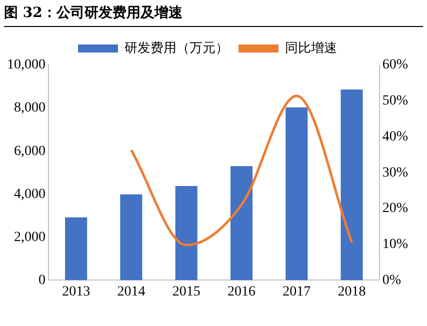  I want to click on legend-label: 研发费用（万元）, so click(176, 48).